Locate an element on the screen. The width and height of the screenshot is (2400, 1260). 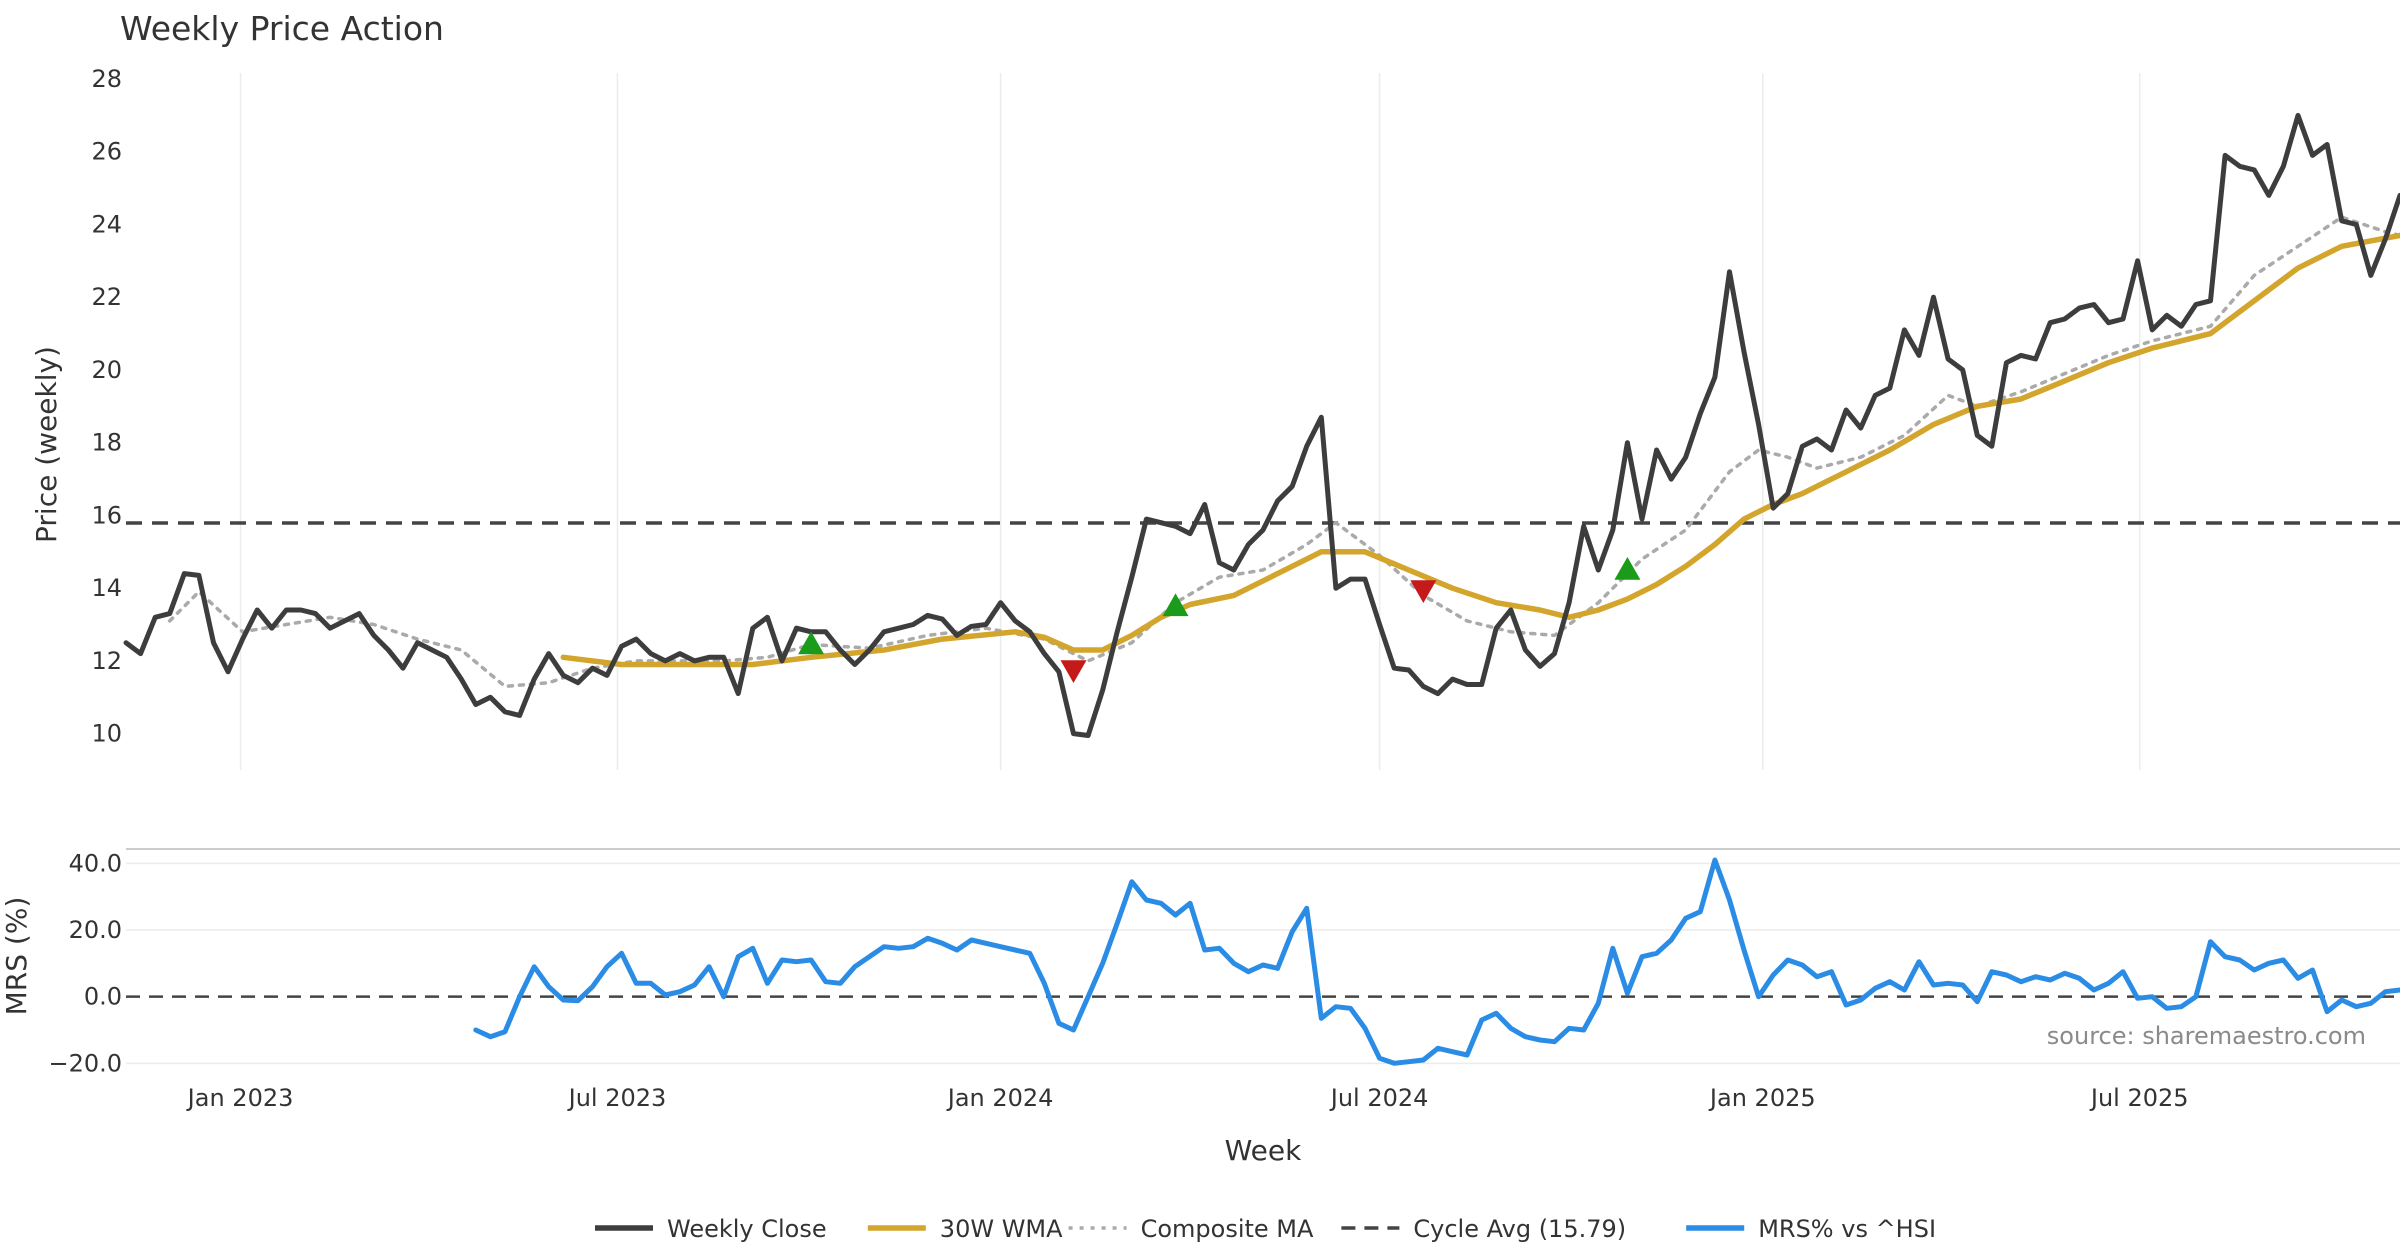
x-tick-label: Jan 2024 is located at coordinates (1000, 1098).